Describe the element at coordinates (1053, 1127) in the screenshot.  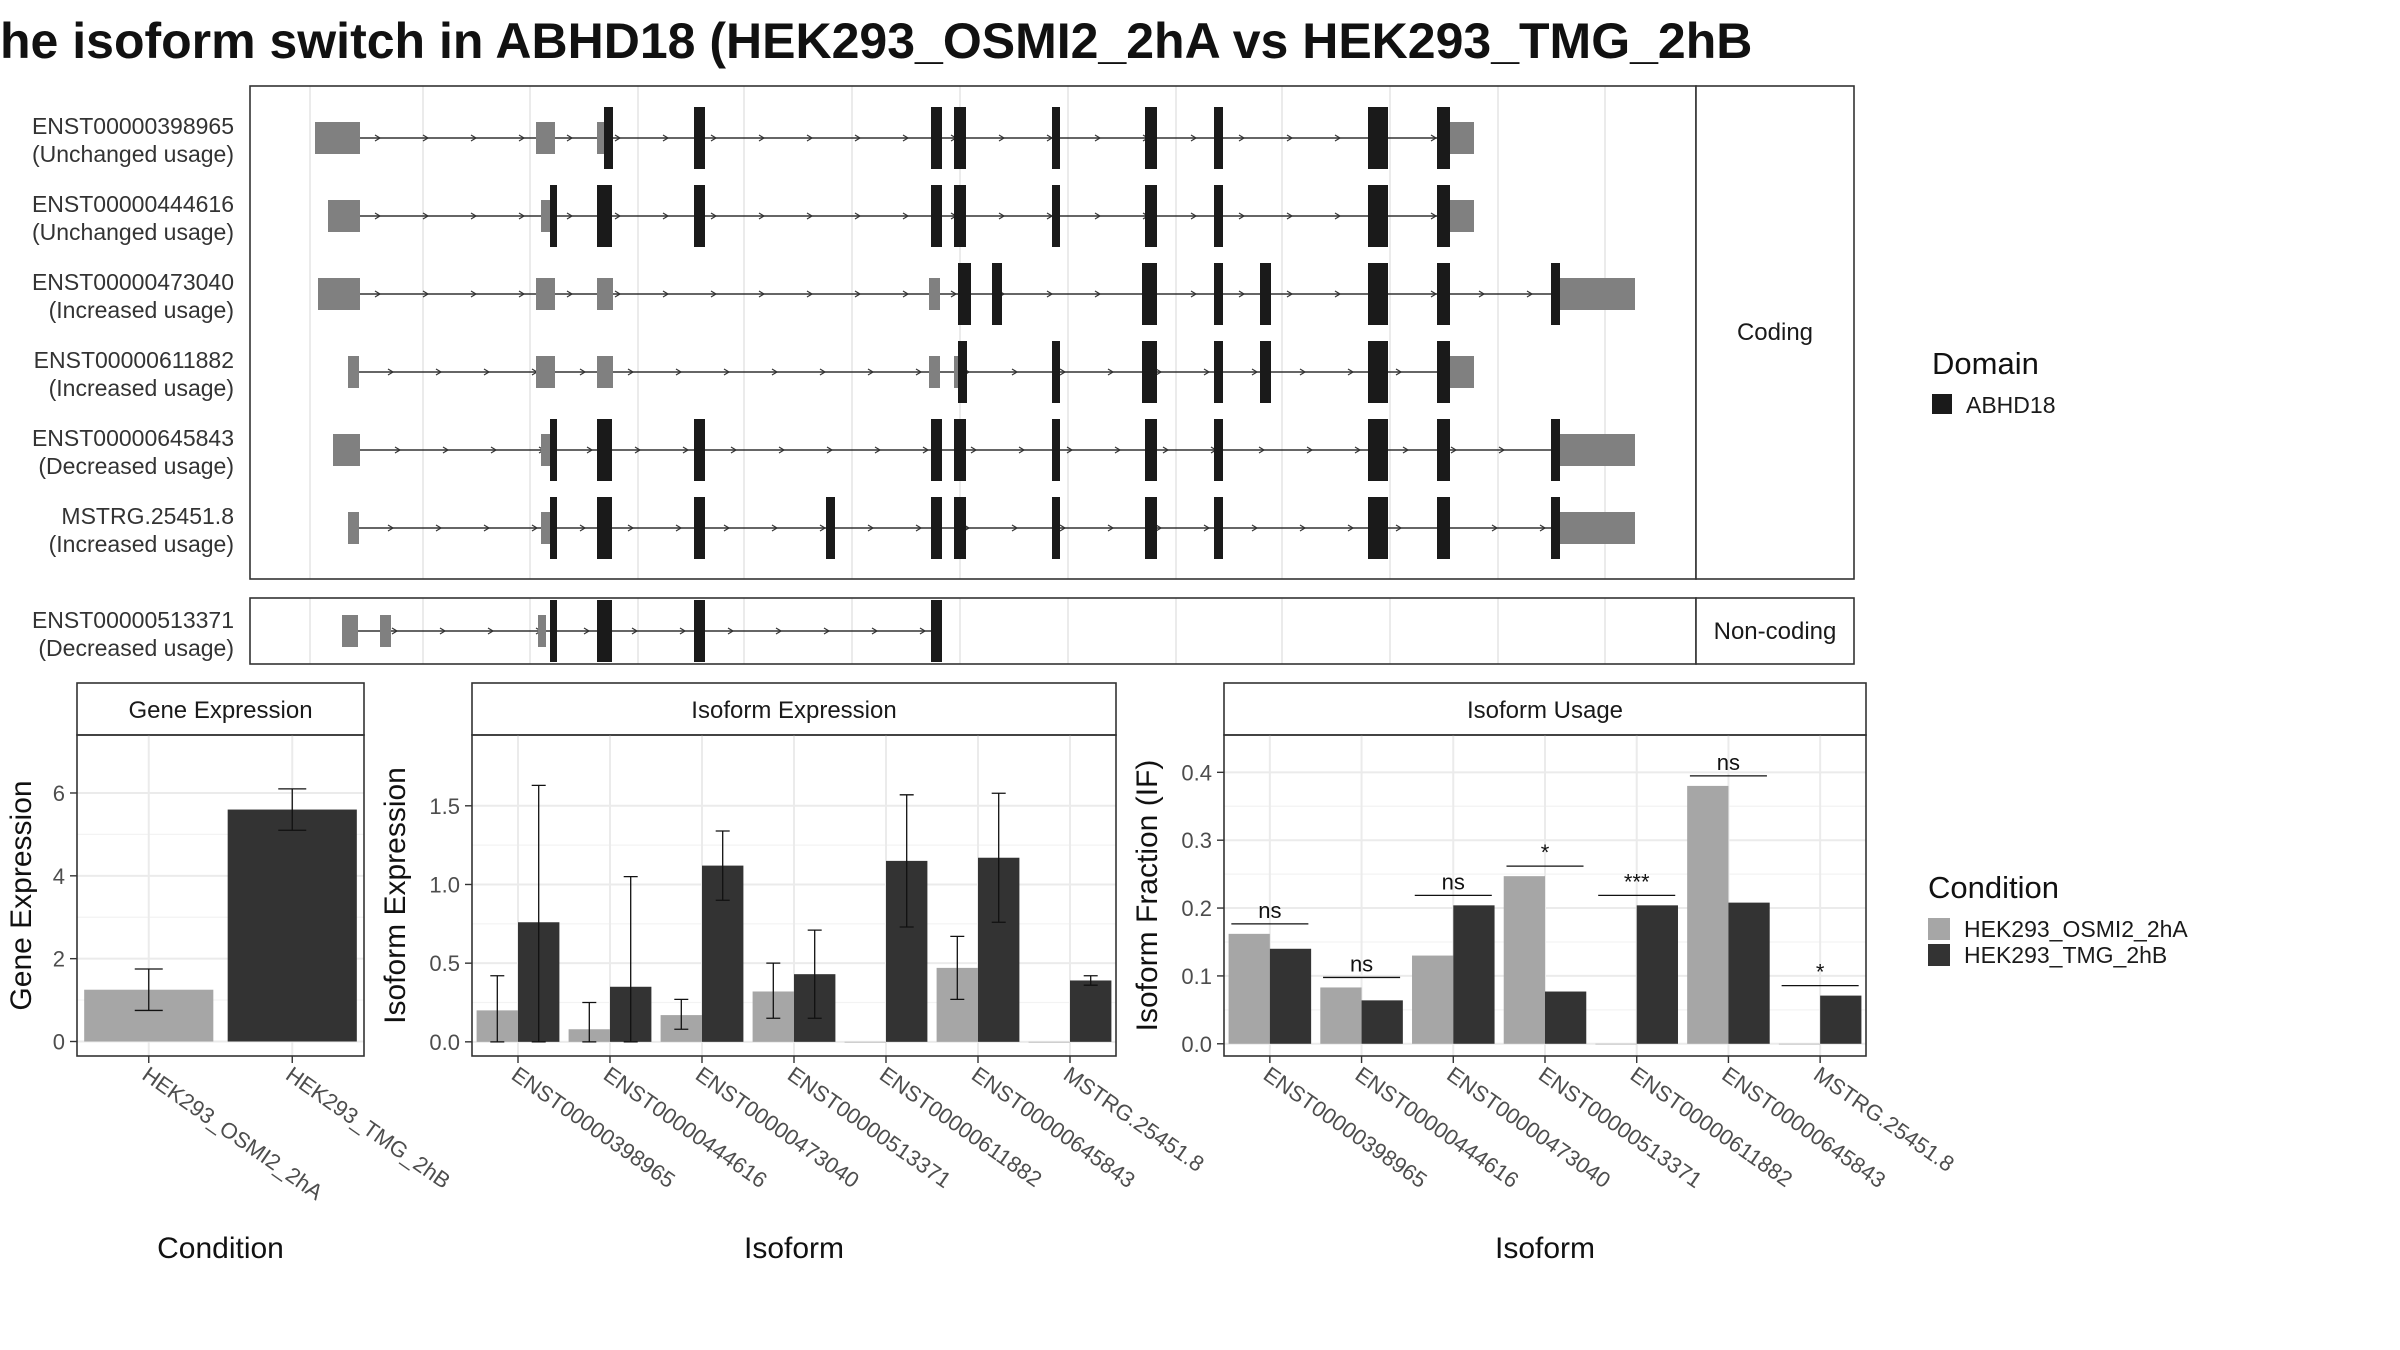
I see `x-tick-label: ENST00000645843` at that location.